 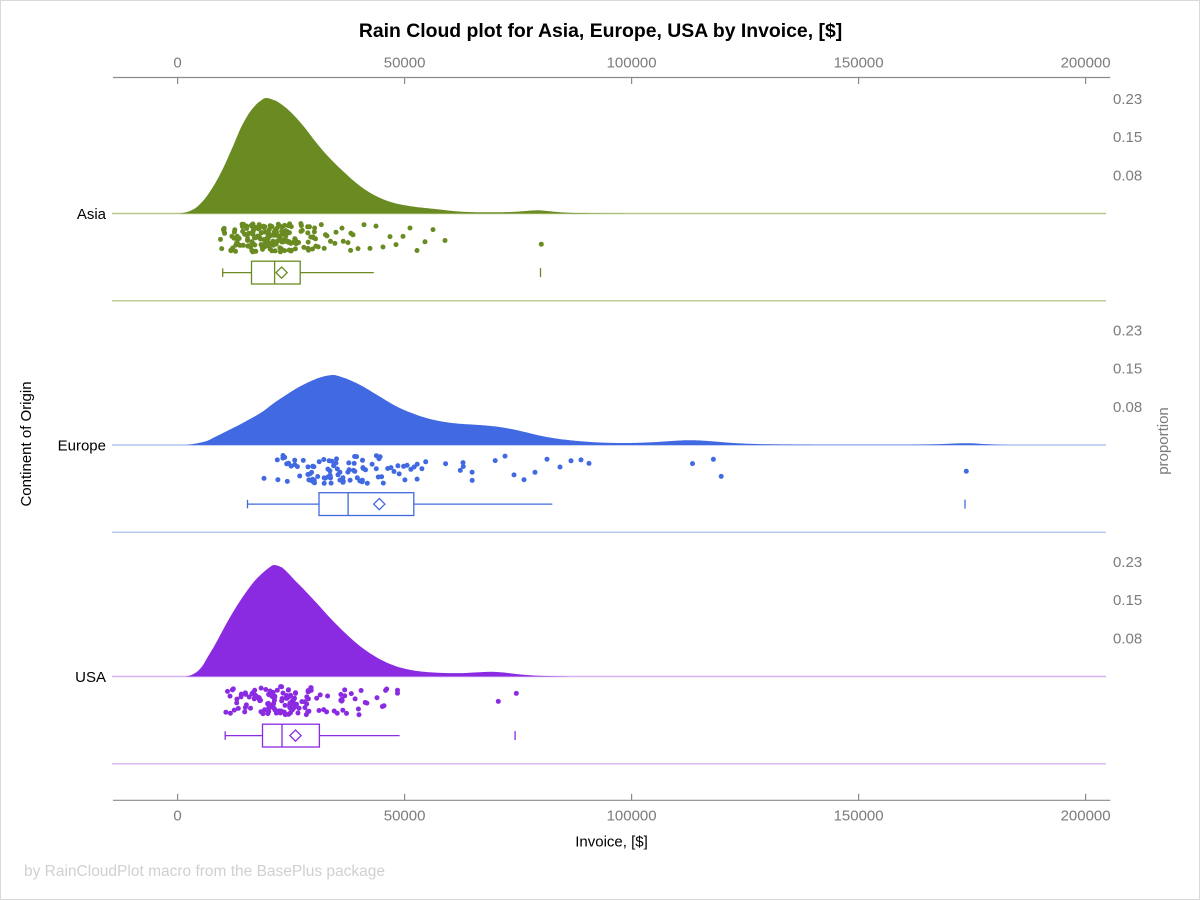 I want to click on svg-text: proportion, so click(x=1163, y=441).